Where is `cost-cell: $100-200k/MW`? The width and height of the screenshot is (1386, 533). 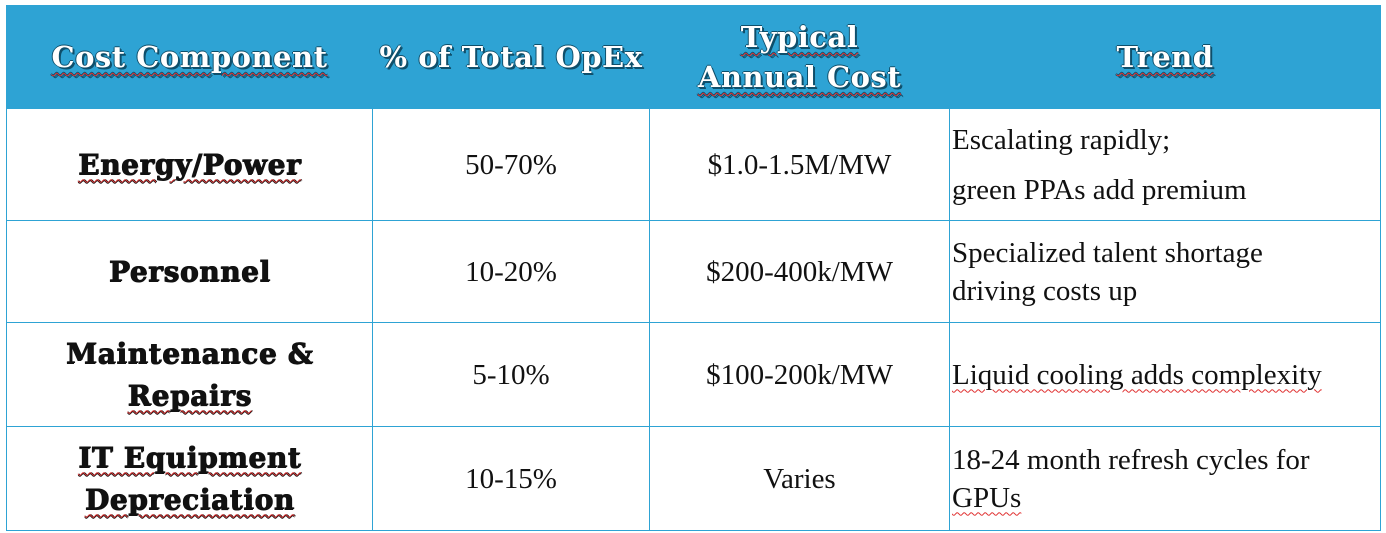 cost-cell: $100-200k/MW is located at coordinates (799, 374).